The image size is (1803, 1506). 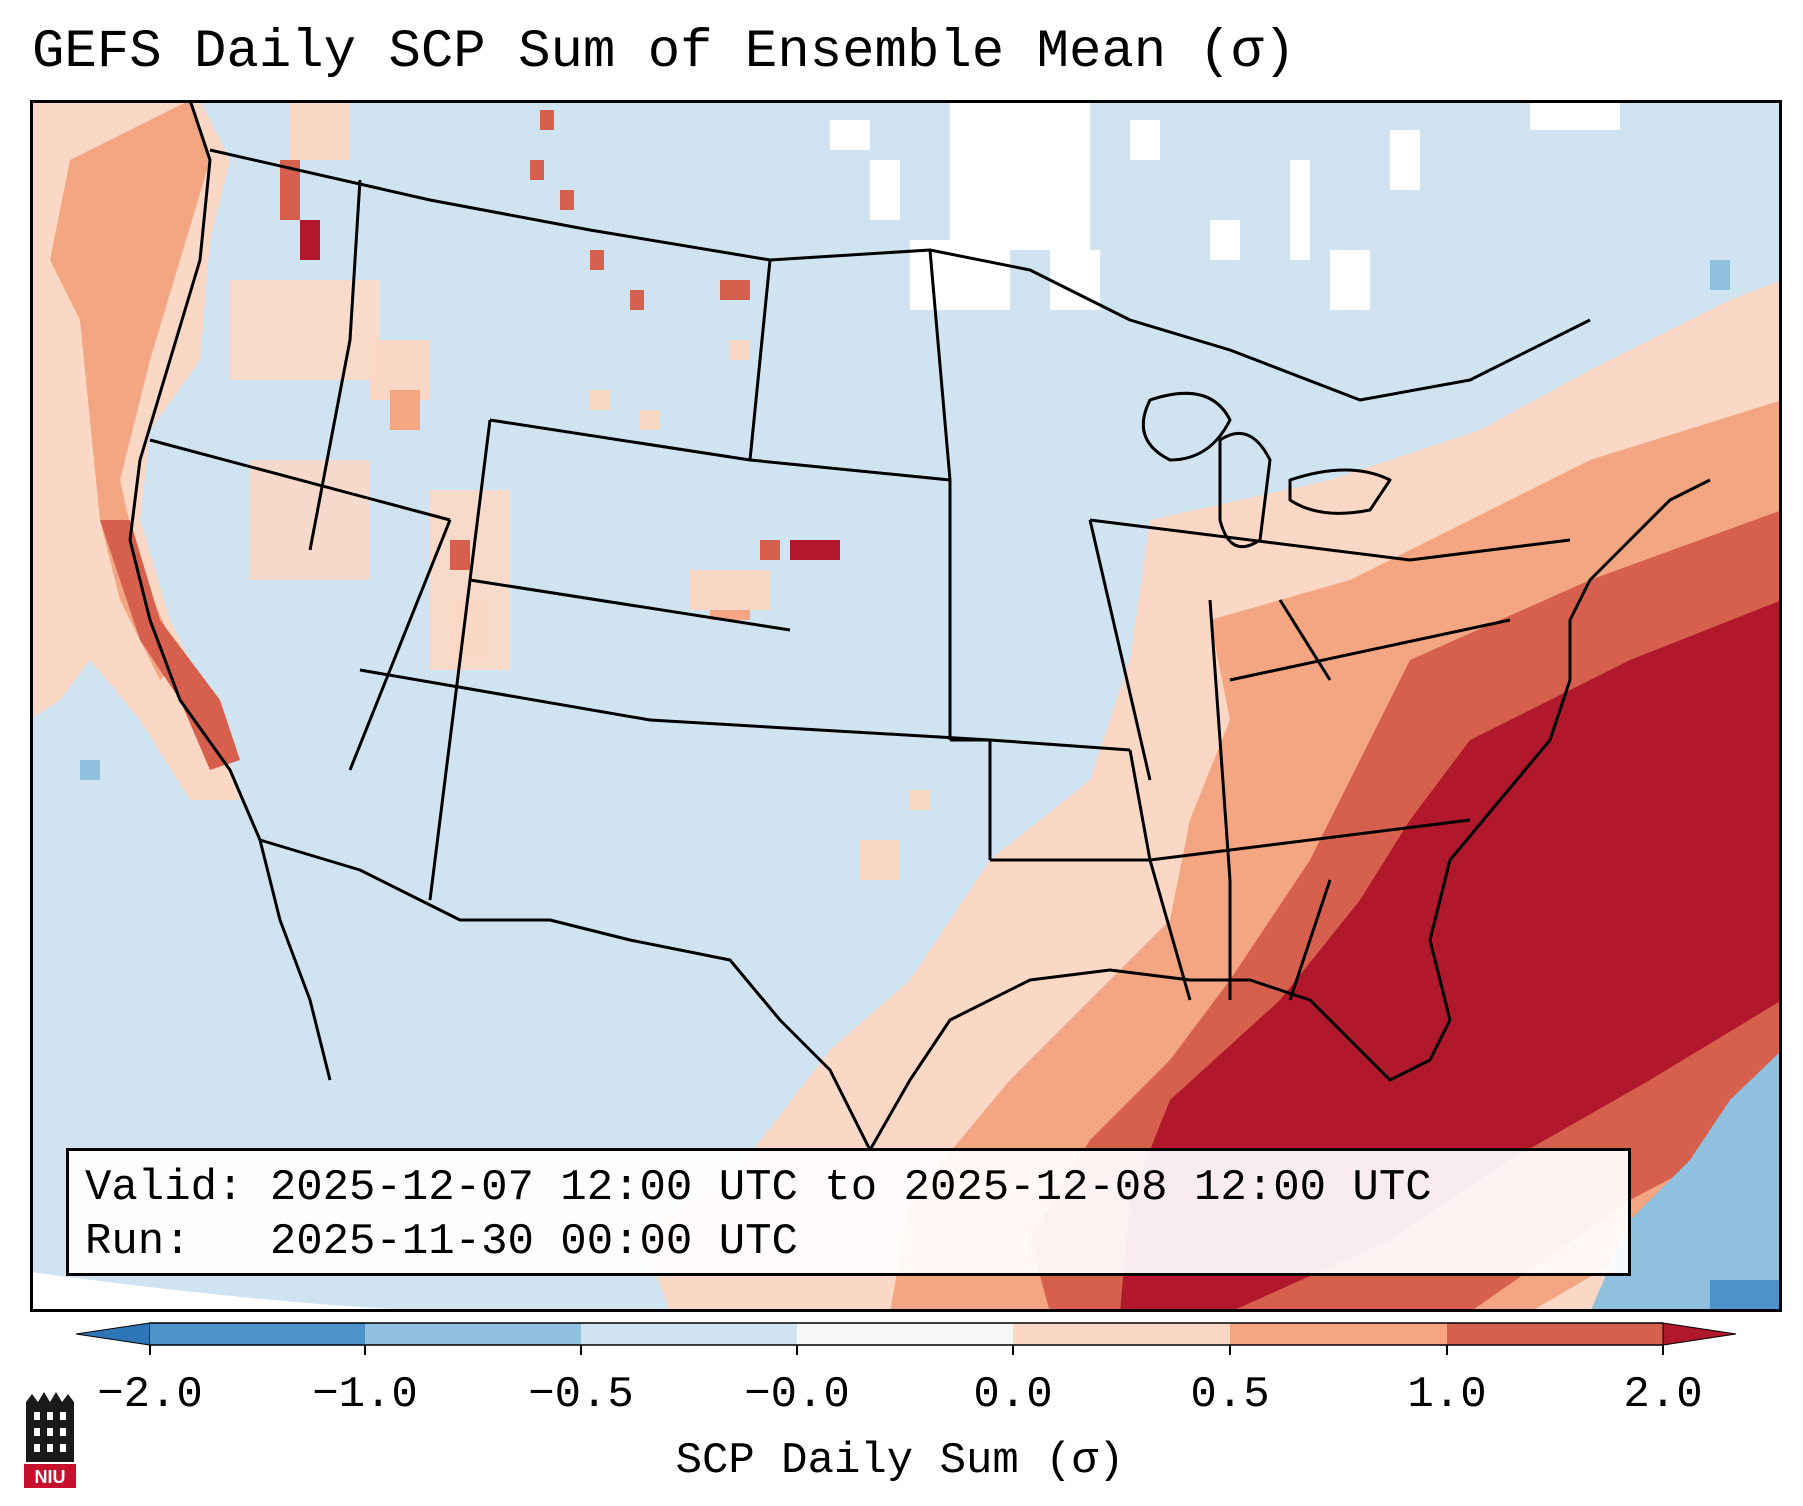 What do you see at coordinates (1225, 205) in the screenshot?
I see `near-zero-patches` at bounding box center [1225, 205].